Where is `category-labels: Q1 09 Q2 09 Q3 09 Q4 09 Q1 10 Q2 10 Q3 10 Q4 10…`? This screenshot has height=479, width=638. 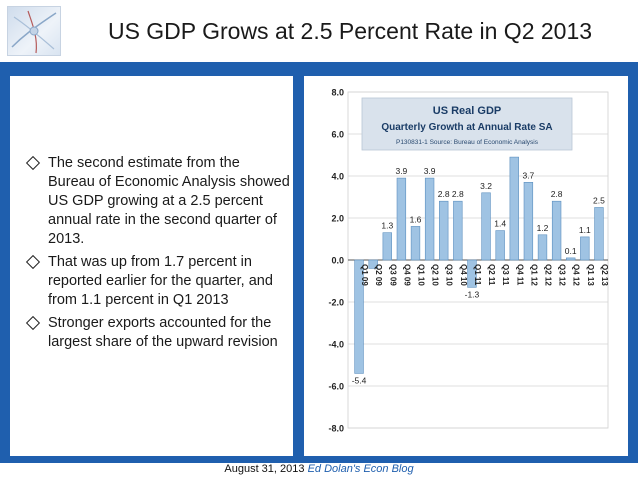
category-labels: Q1 09 Q2 09 Q3 09 Q4 09 Q1 10 Q2 10 Q3 10 Q4 10… is located at coordinates (484, 275).